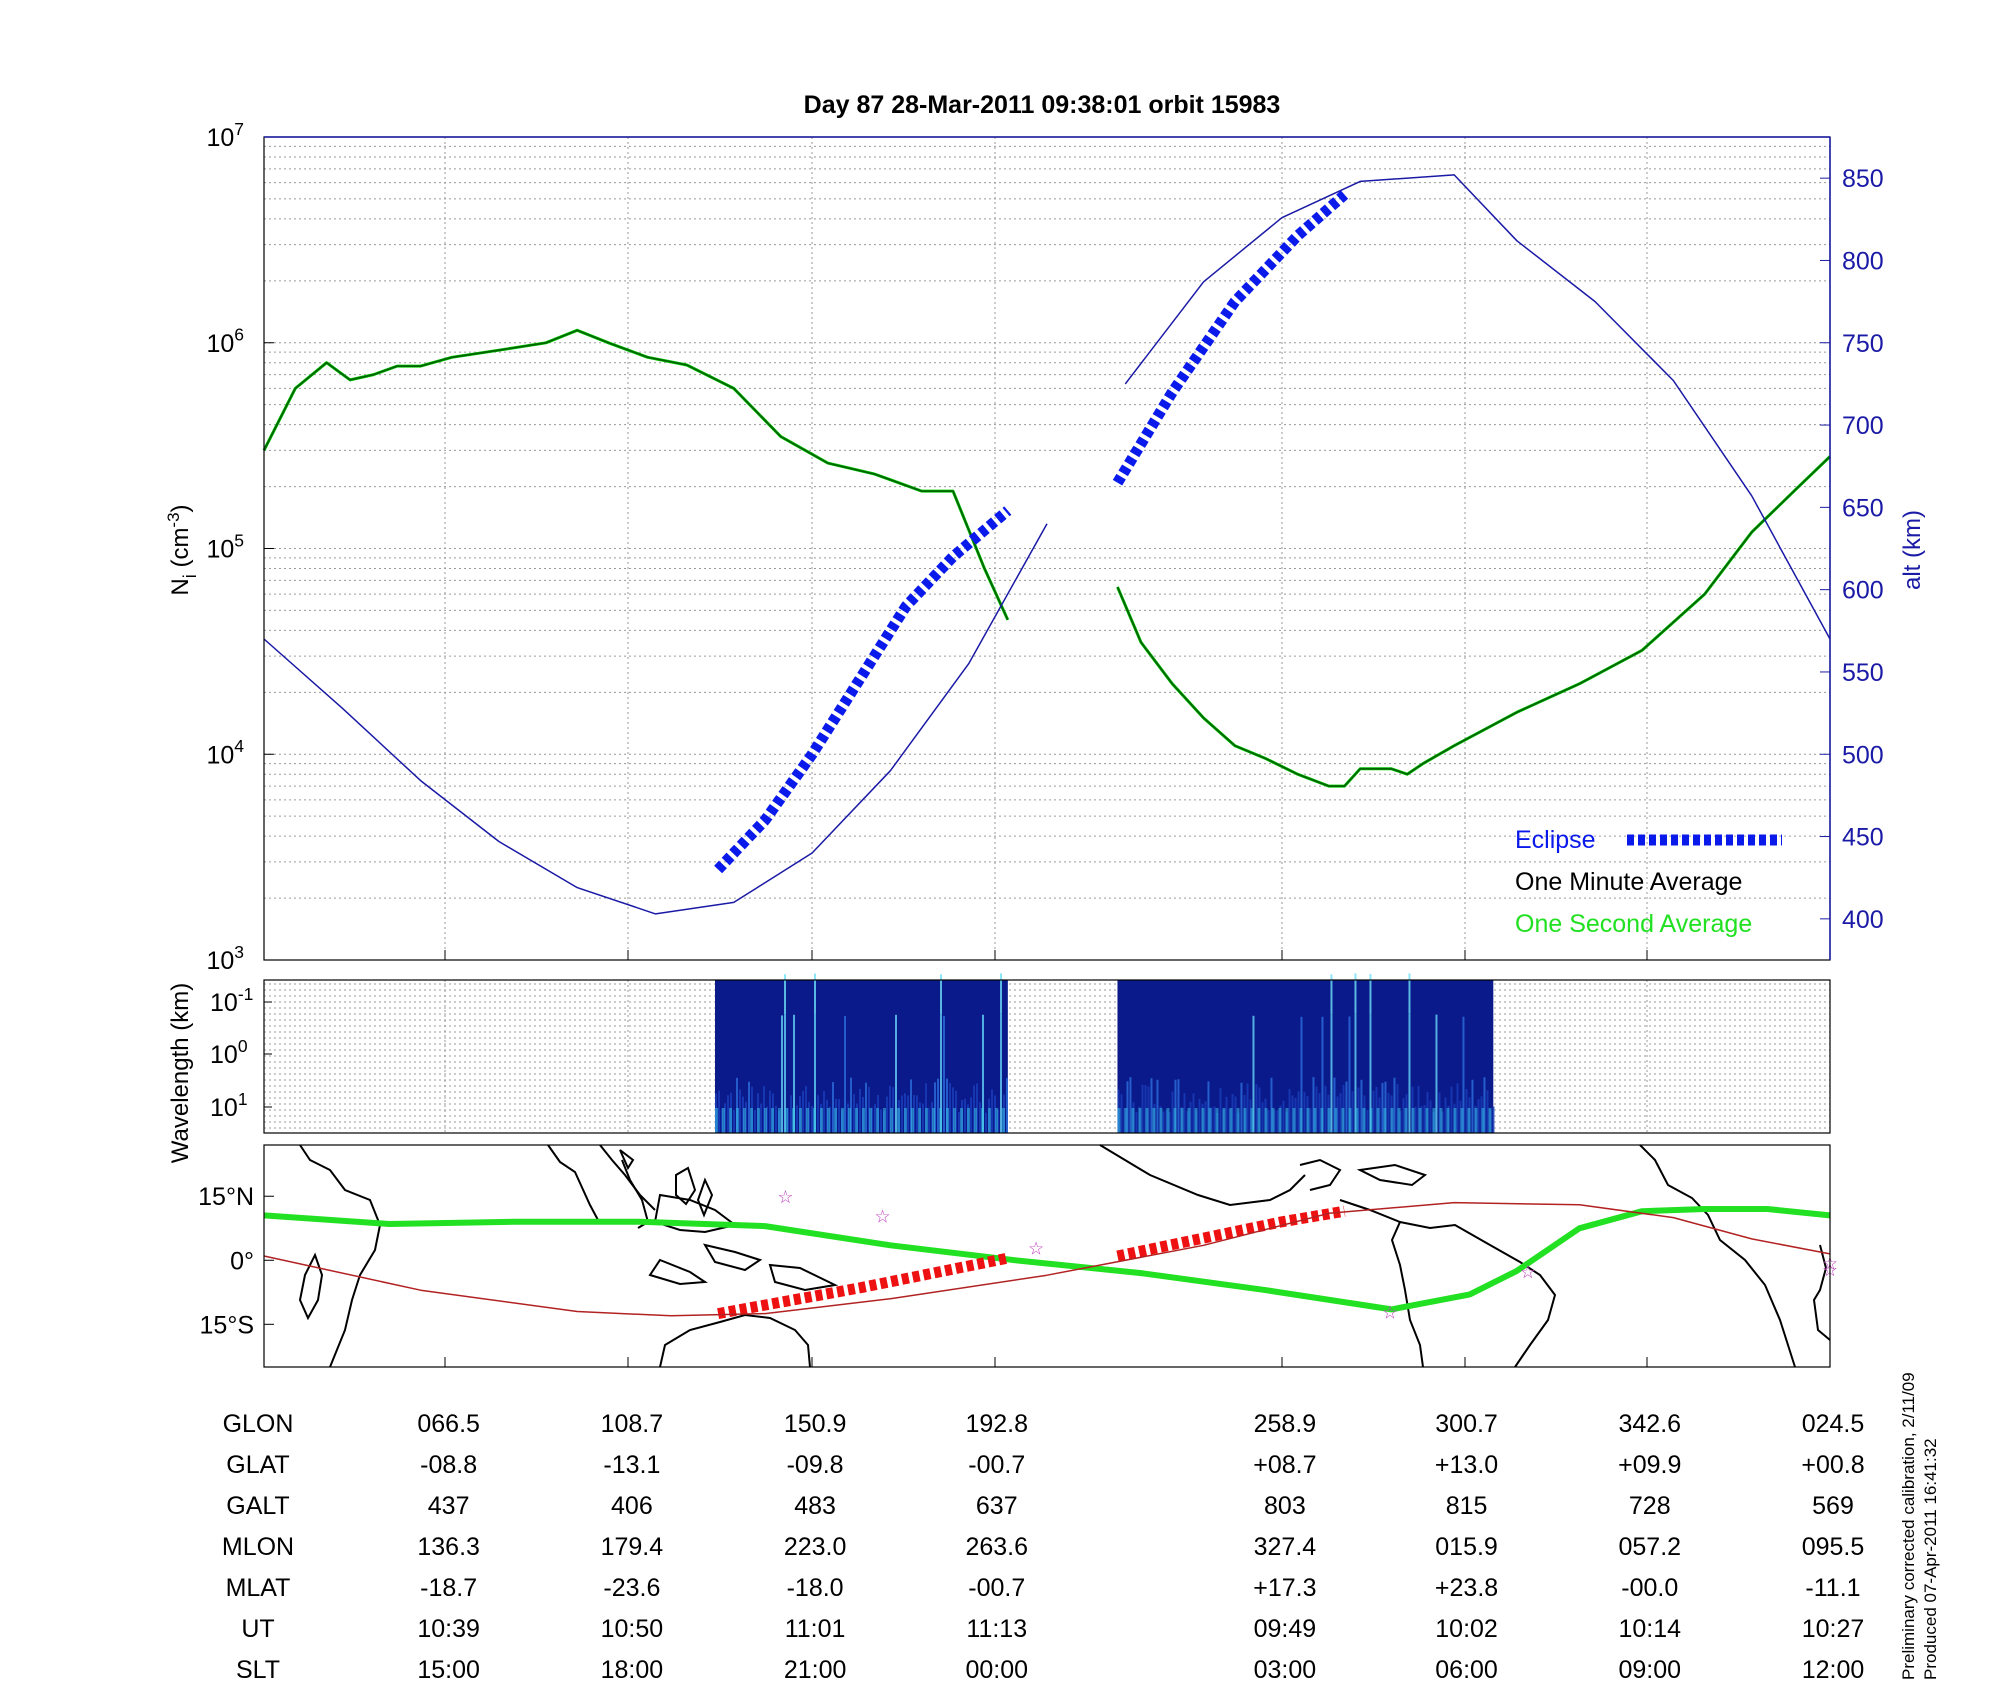 The image size is (2000, 1705). I want to click on table-cell: 18:00, so click(632, 1670).